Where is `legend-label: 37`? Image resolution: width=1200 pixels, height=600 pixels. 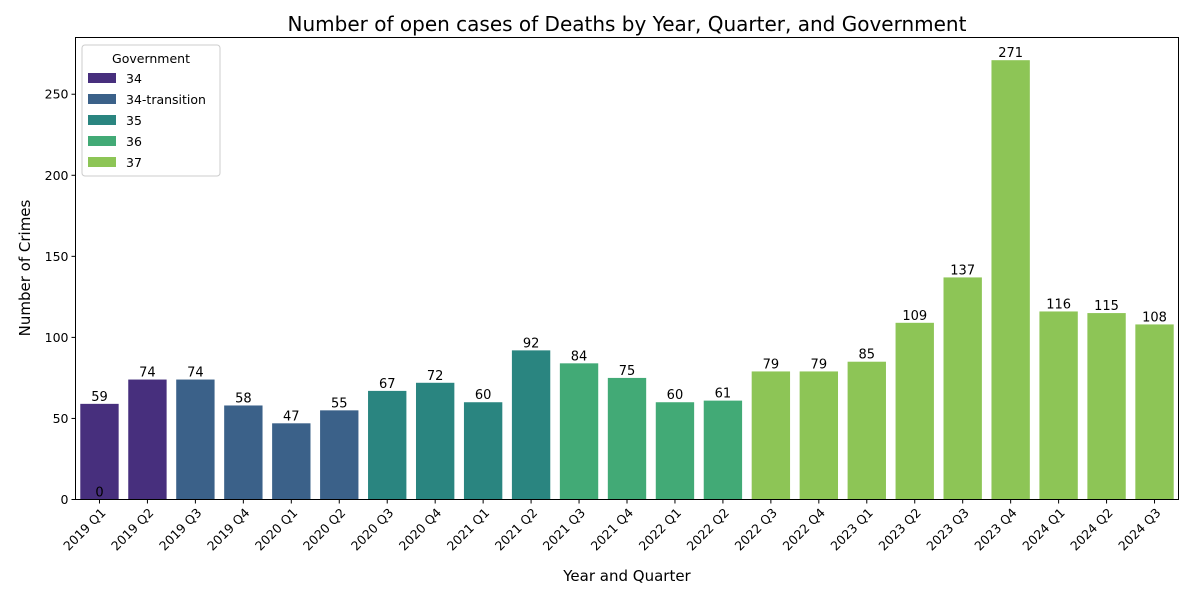
legend-label: 37 is located at coordinates (134, 162).